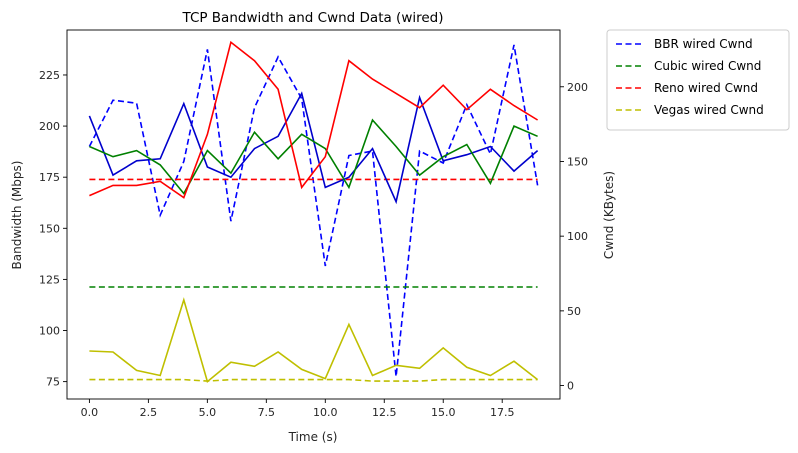  Describe the element at coordinates (577, 236) in the screenshot. I see `y-right-tick-label: 100` at that location.